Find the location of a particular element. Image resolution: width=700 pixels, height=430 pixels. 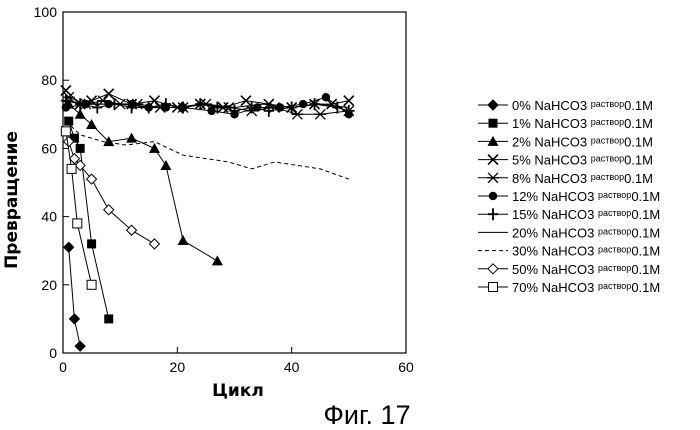

legend-label: 5% NaHCO3 раствор0.1M is located at coordinates (582, 160).